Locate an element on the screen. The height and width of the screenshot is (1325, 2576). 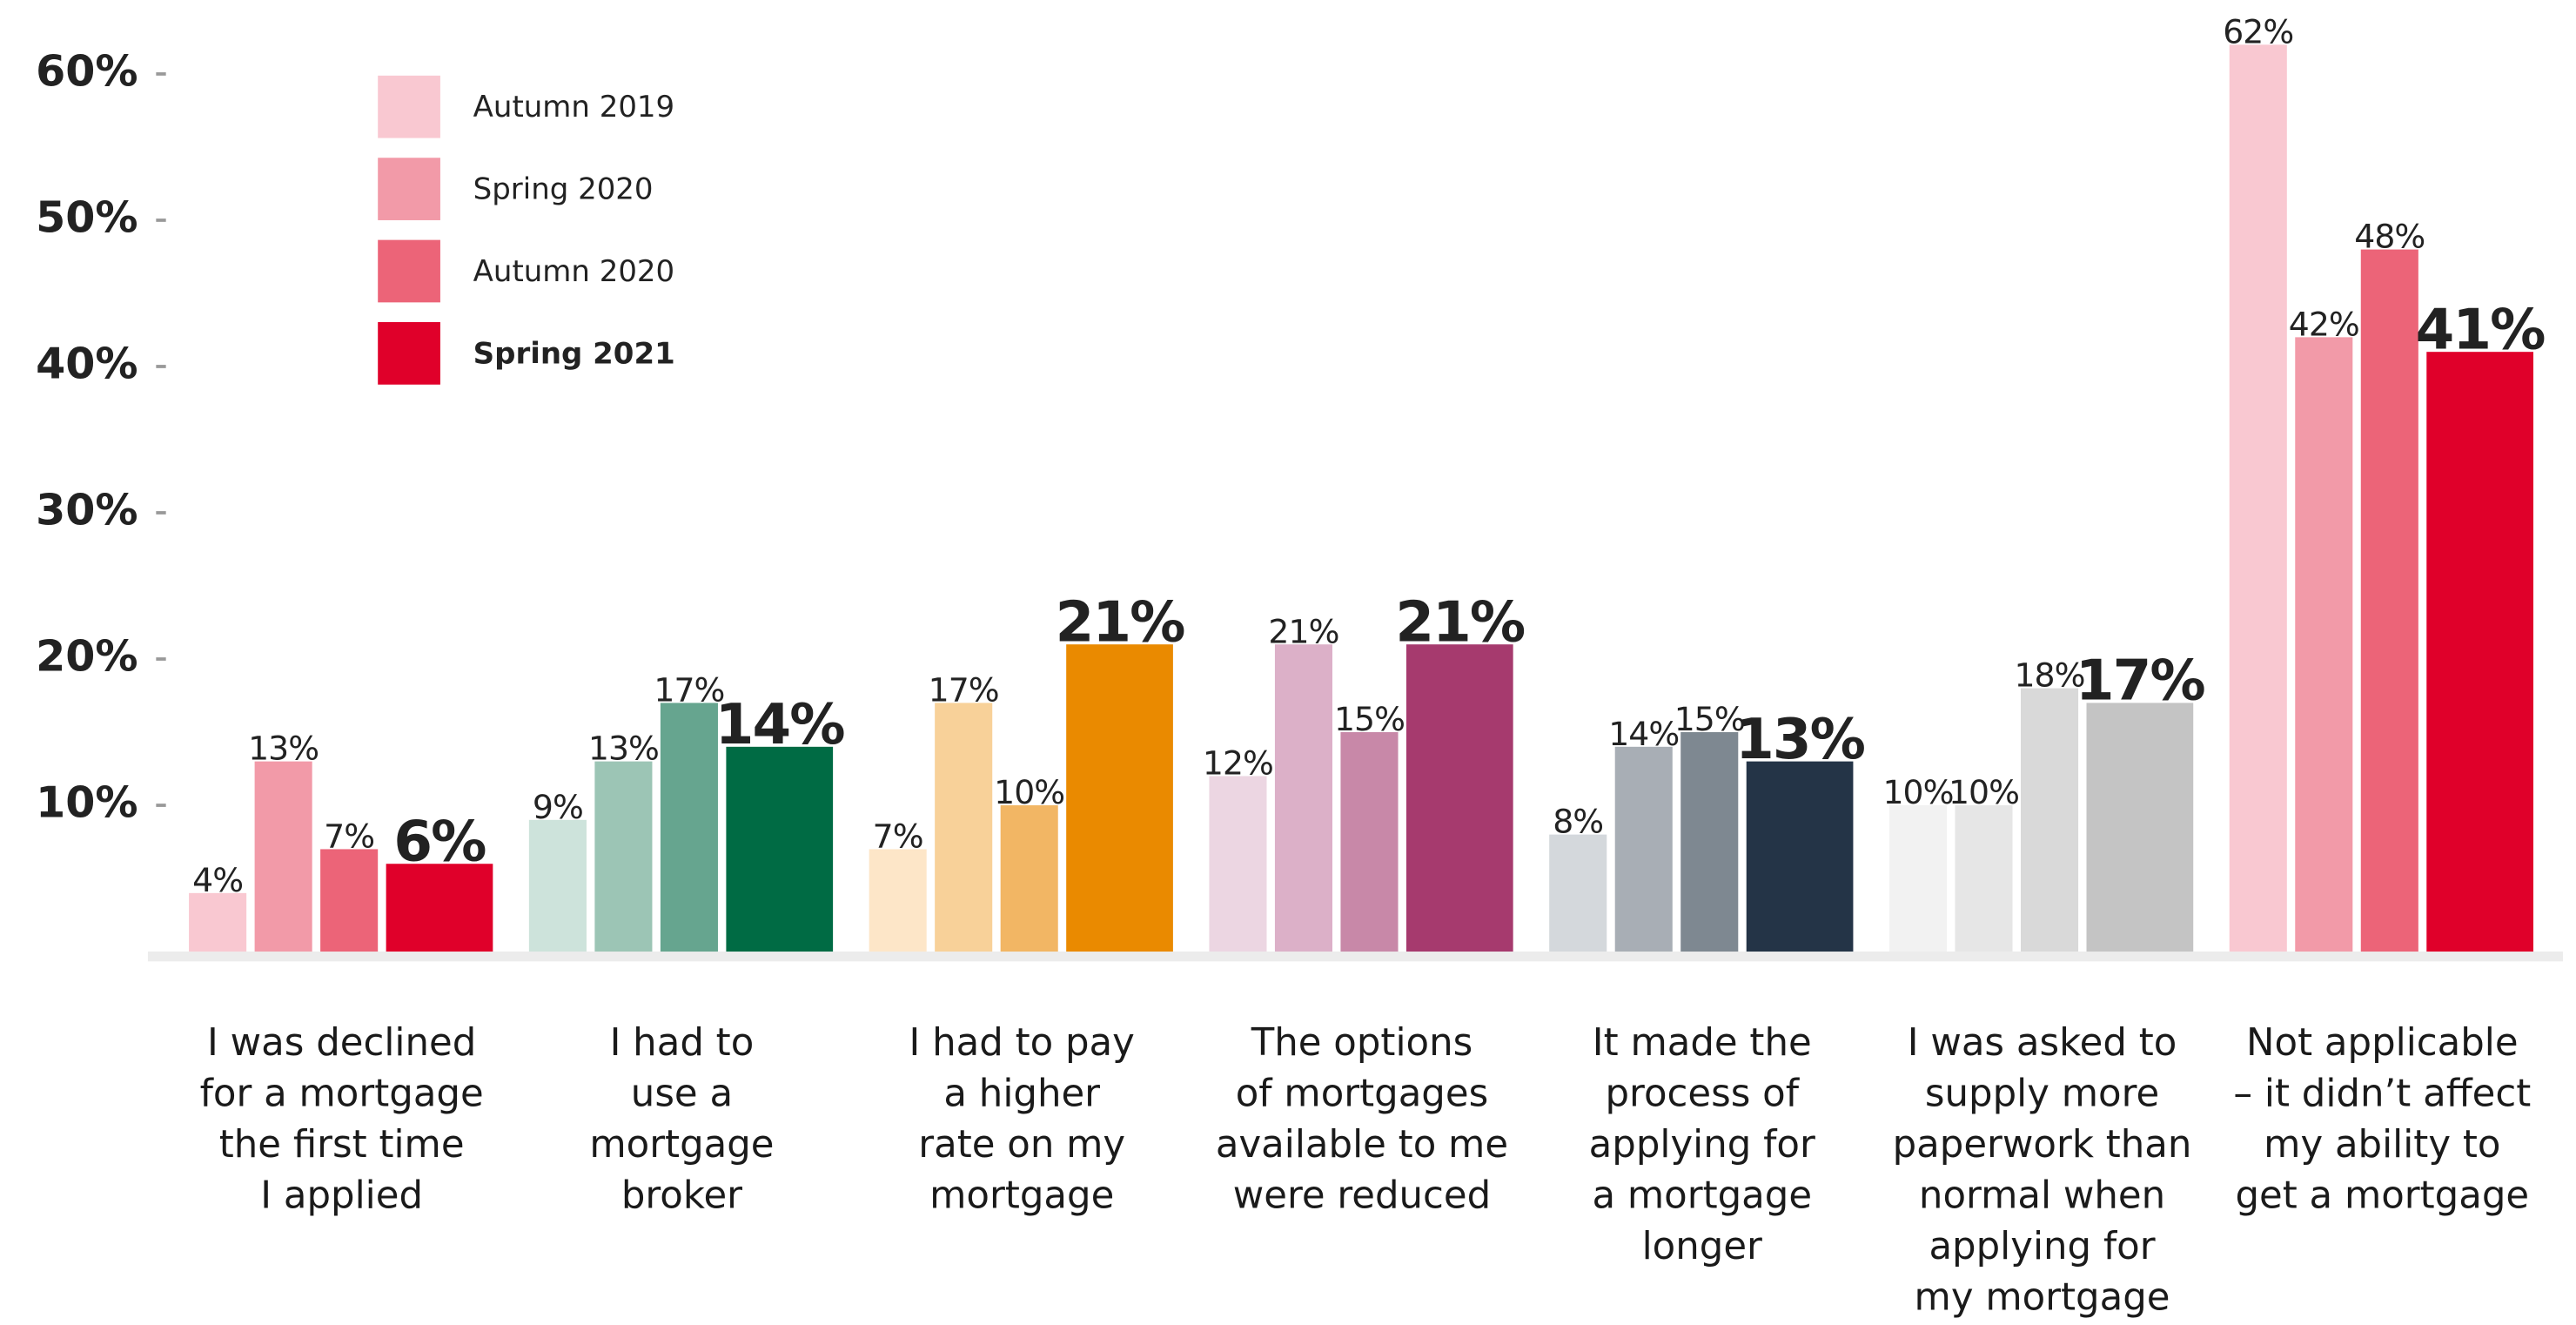
legend-label: Spring 2021 is located at coordinates (574, 353).